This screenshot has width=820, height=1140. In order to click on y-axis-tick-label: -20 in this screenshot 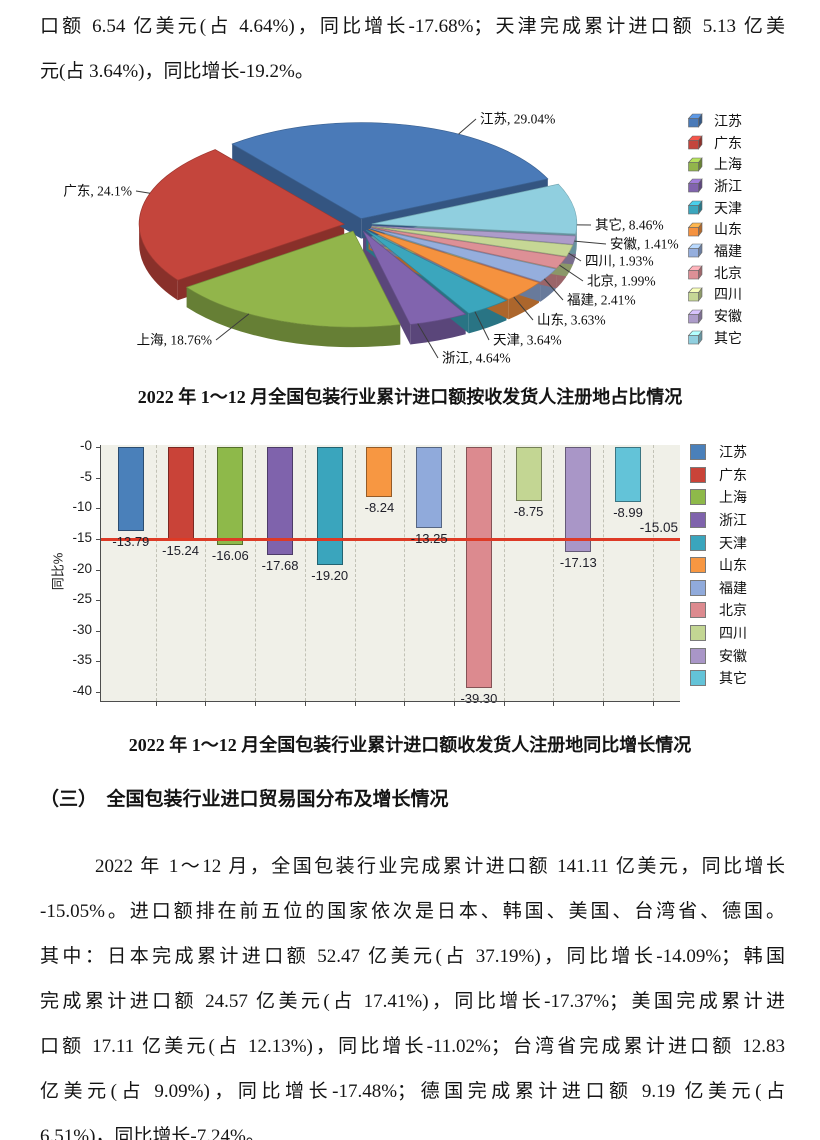, I will do `click(82, 568)`.